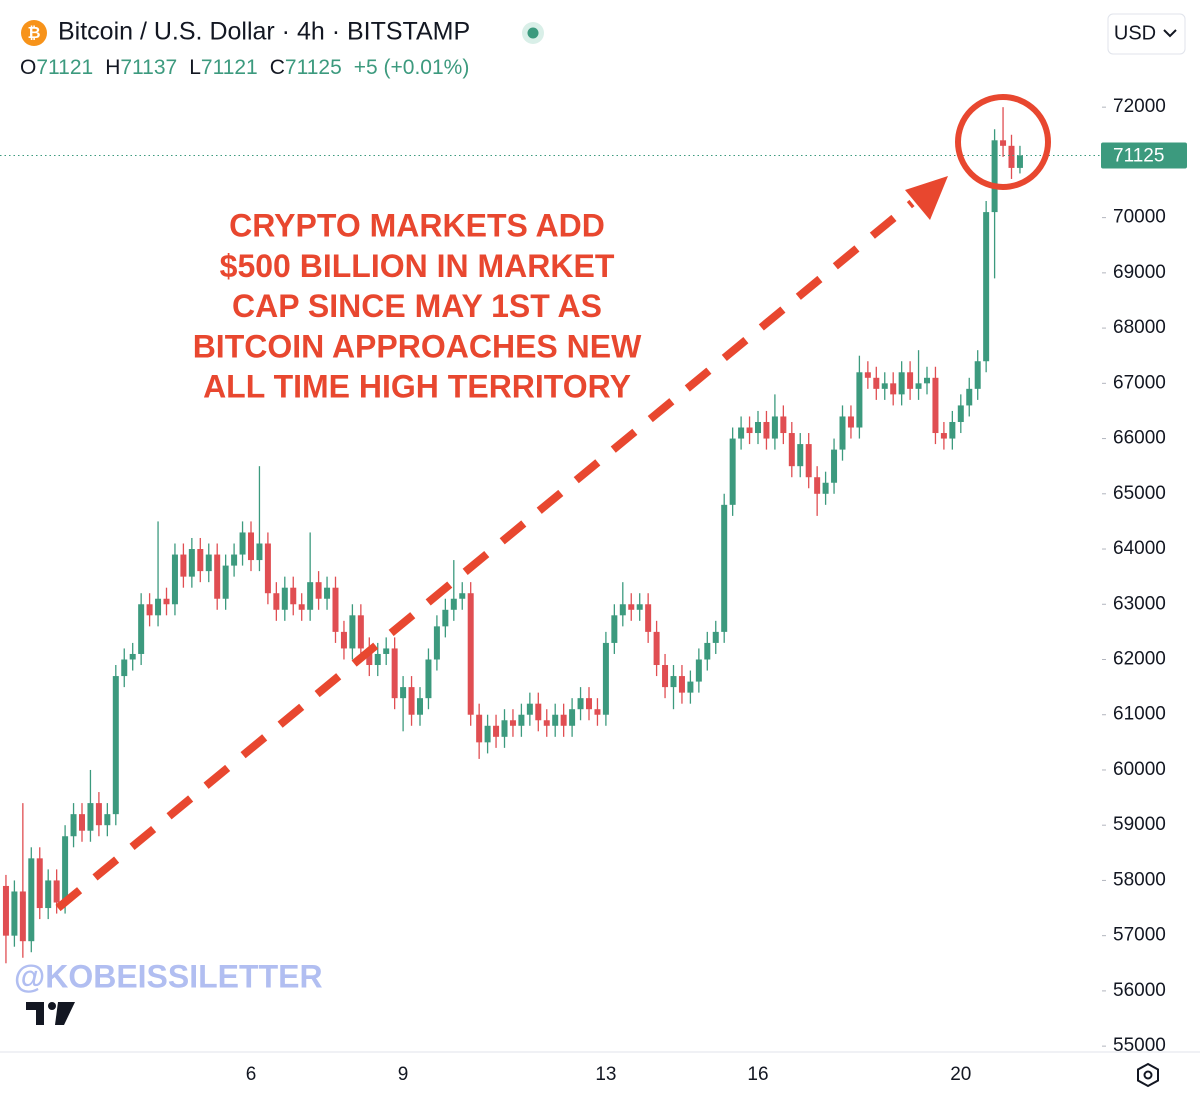  What do you see at coordinates (1139, 990) in the screenshot?
I see `y-tick-label: 56000` at bounding box center [1139, 990].